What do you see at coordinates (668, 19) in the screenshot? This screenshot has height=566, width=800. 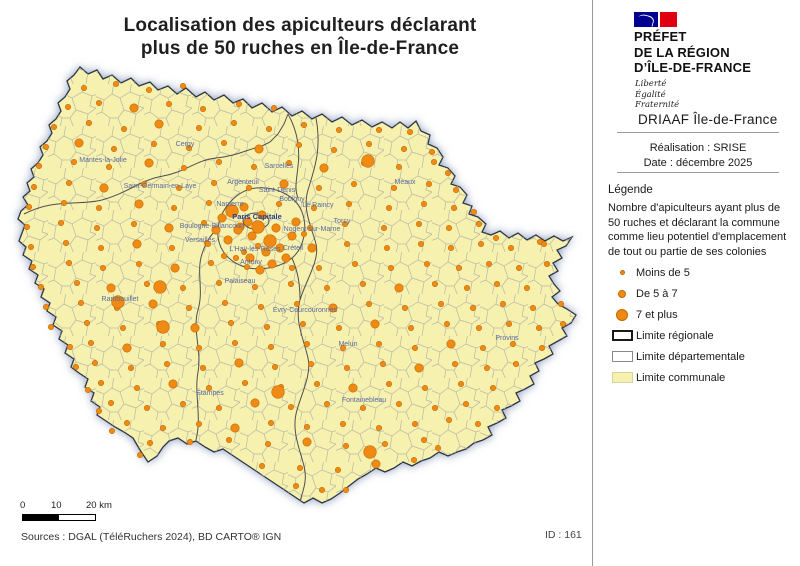 I see `flag-red-icon` at bounding box center [668, 19].